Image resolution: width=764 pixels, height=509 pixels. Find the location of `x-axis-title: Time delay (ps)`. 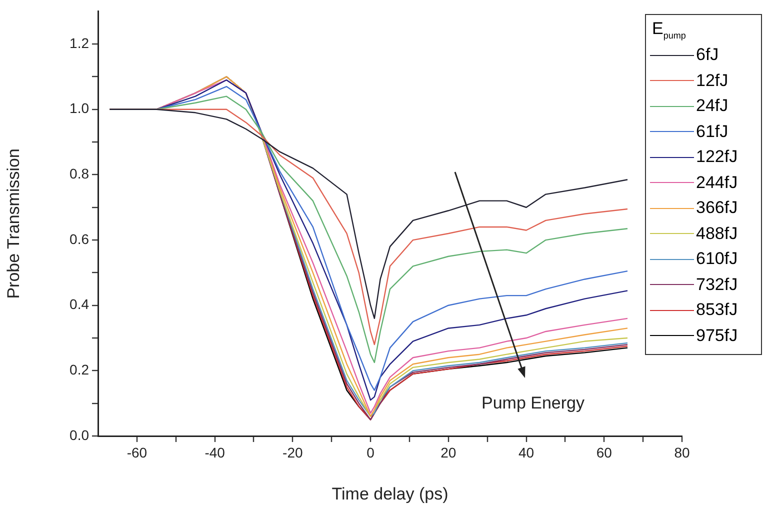

x-axis-title: Time delay (ps) is located at coordinates (390, 494).